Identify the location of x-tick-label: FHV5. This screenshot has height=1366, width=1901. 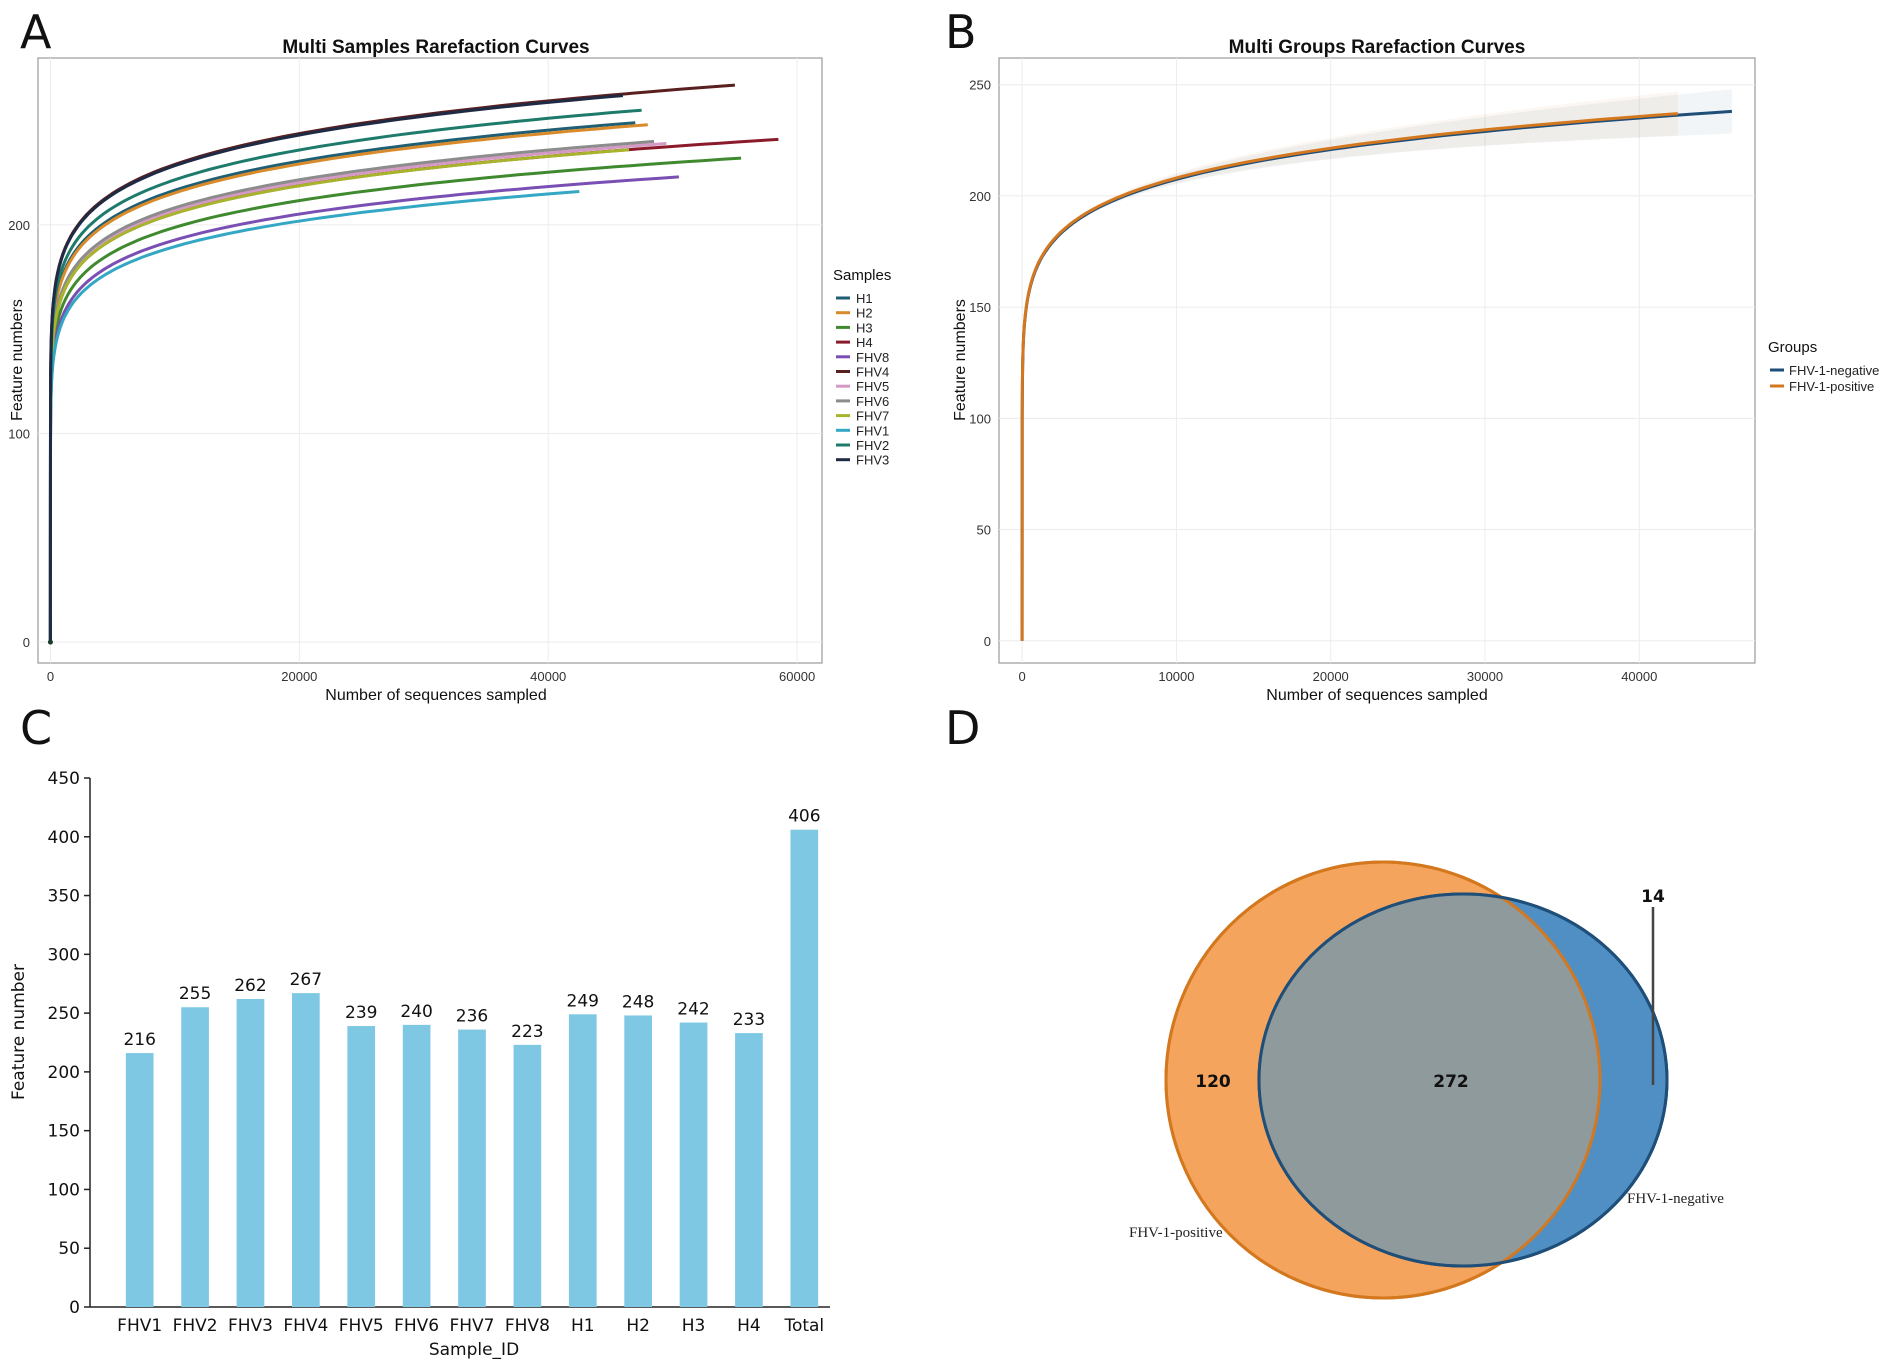
(361, 1326).